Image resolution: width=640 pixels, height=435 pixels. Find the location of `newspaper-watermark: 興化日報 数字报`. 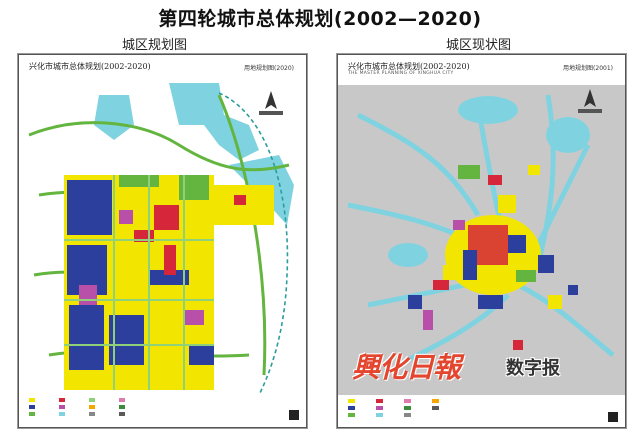

newspaper-watermark: 興化日報 数字报 is located at coordinates (482, 366).